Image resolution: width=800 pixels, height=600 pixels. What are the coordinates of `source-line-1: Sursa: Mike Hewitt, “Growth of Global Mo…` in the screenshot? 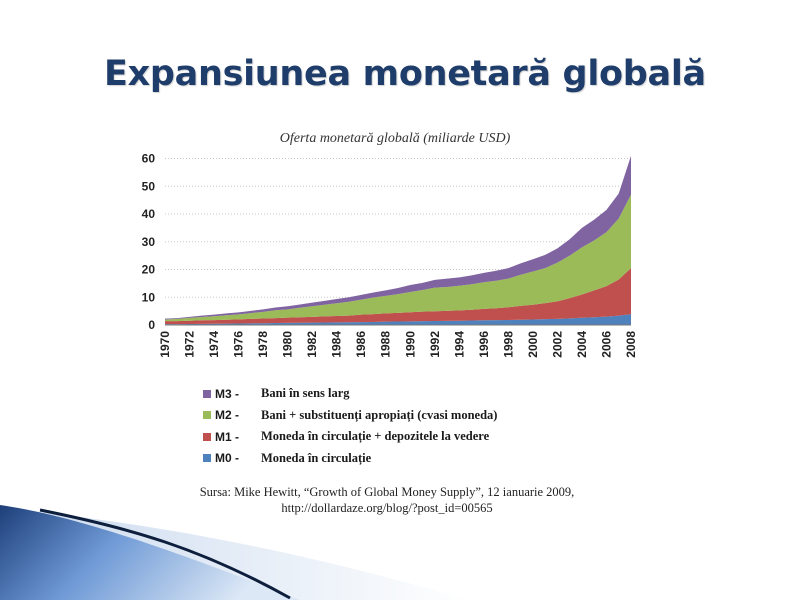 It's located at (387, 492).